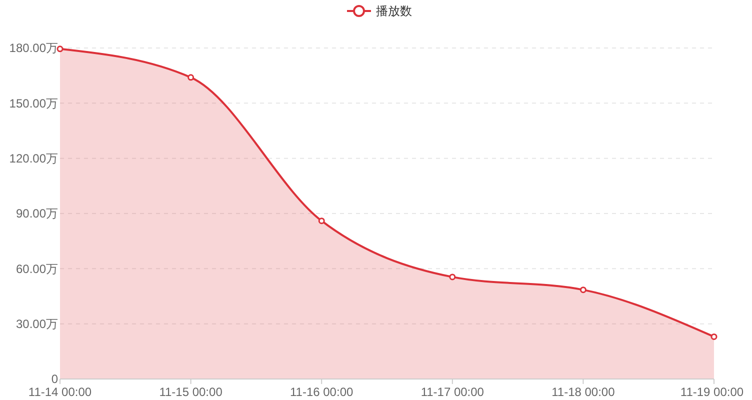 The height and width of the screenshot is (400, 752). I want to click on legend-label: 播放数, so click(394, 11).